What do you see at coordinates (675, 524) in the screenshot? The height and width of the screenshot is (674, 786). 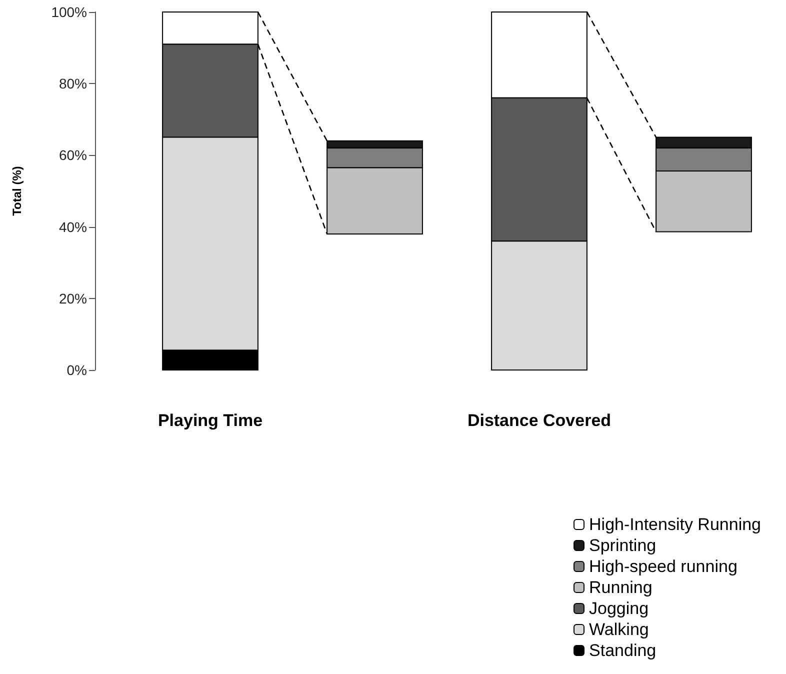 I see `legend-label: High-Intensity Running` at bounding box center [675, 524].